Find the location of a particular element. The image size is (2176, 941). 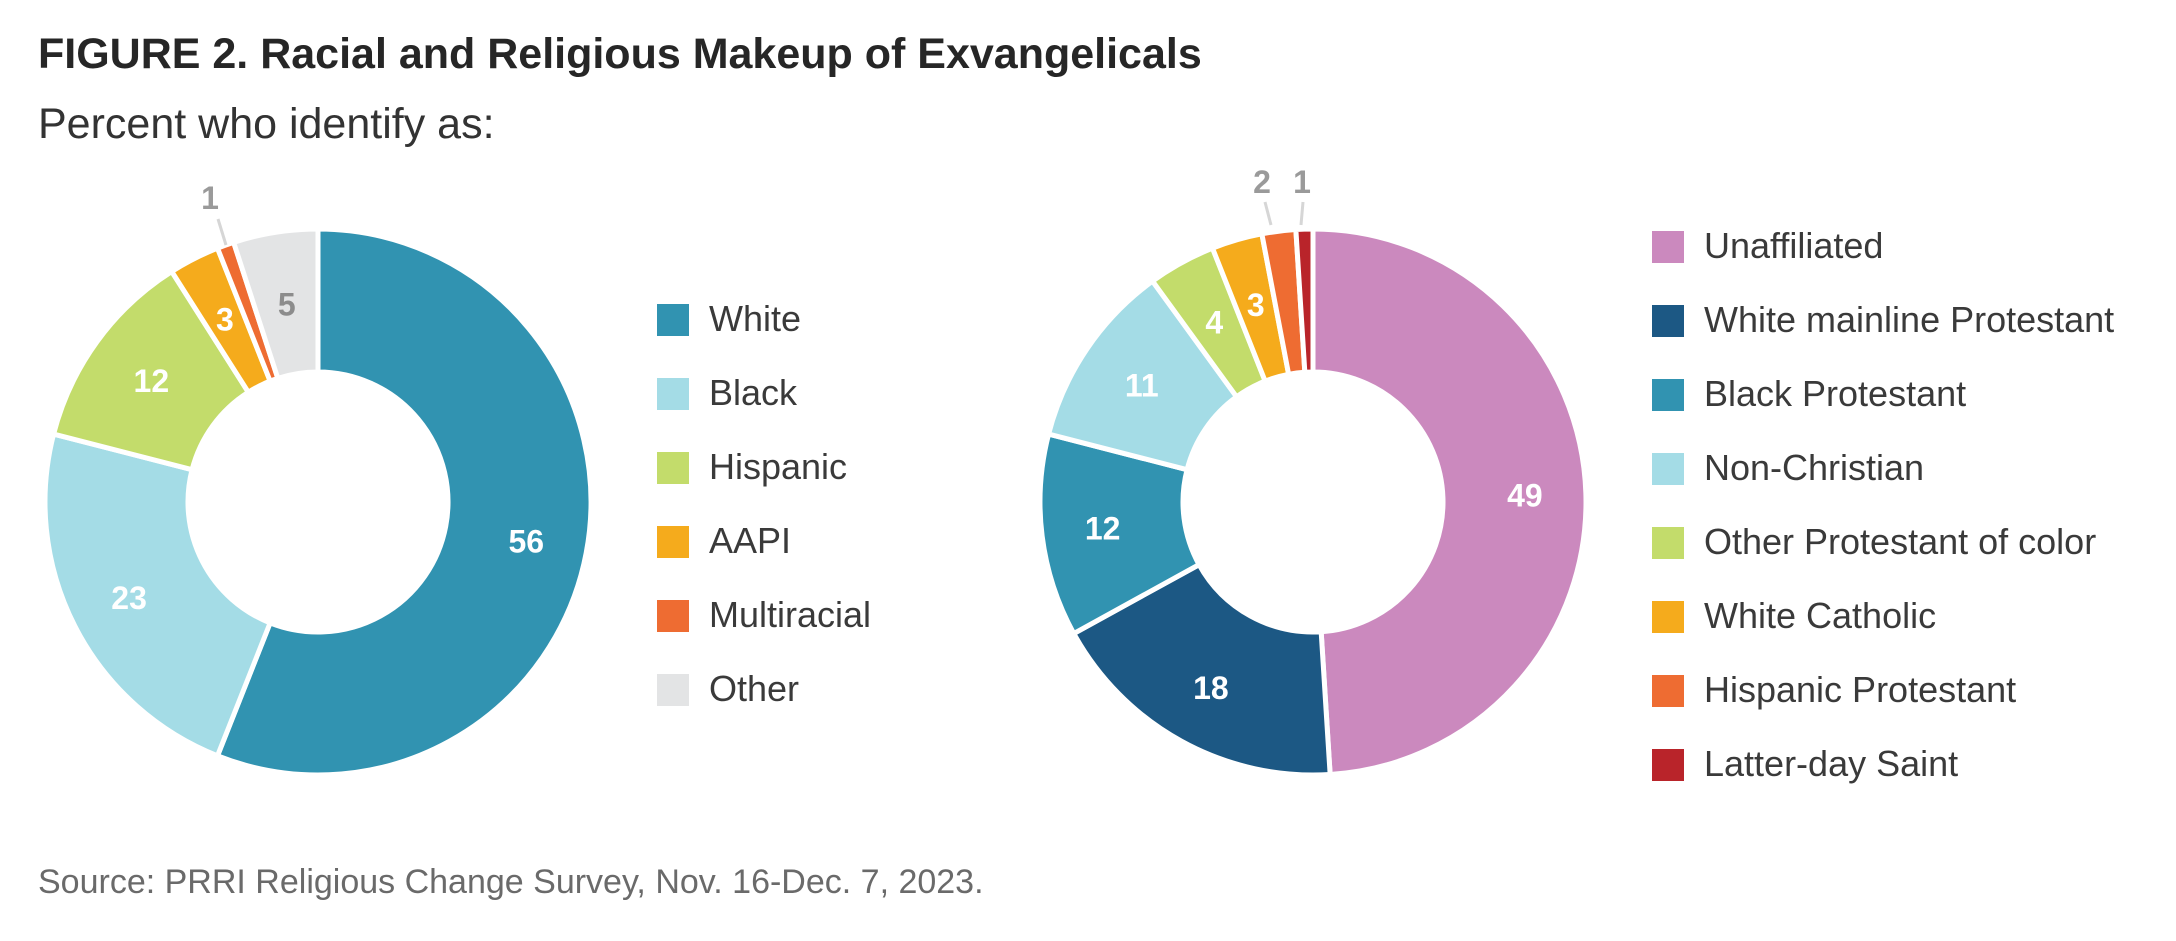

legend-label: Black is located at coordinates (753, 392).